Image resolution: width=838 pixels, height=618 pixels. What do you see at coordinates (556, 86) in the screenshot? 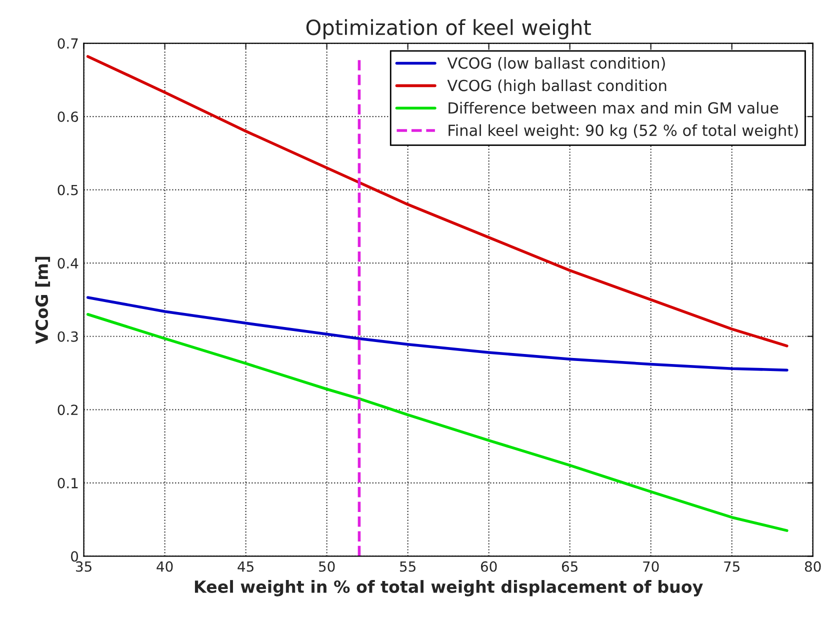
I see `legend-label: VCOG (high ballast condition` at bounding box center [556, 86].